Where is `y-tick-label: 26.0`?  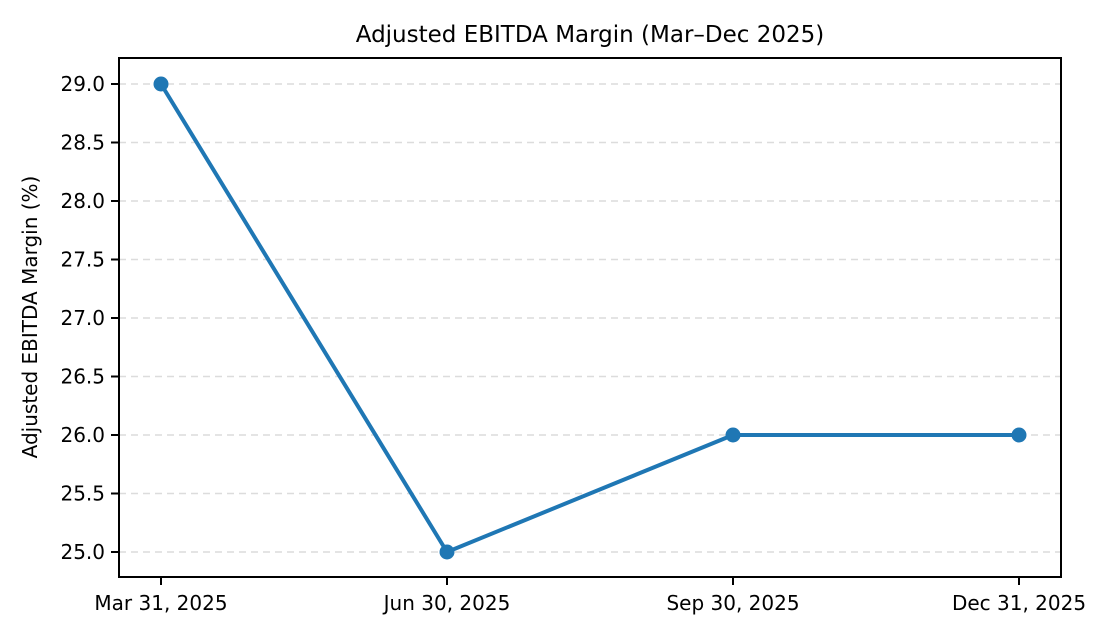 y-tick-label: 26.0 is located at coordinates (82, 435).